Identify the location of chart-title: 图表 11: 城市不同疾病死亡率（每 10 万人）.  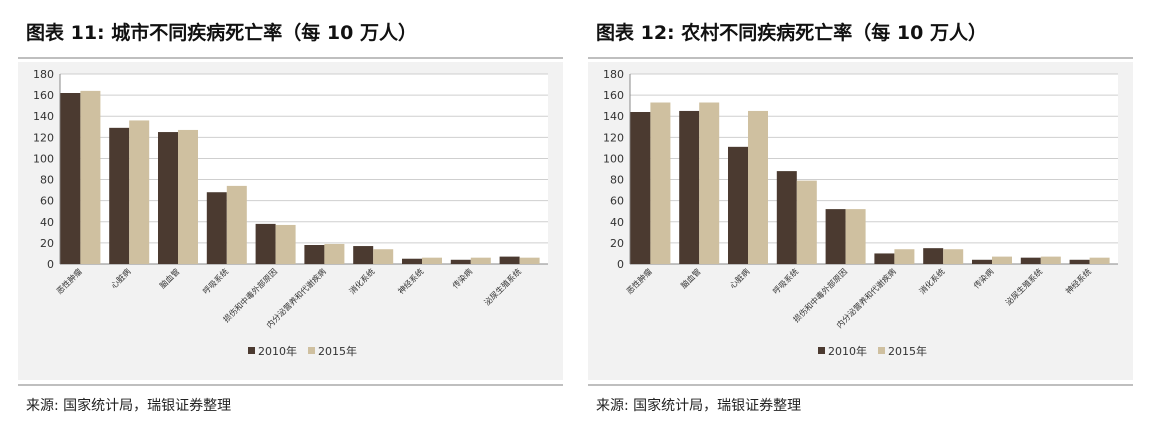
(221, 33).